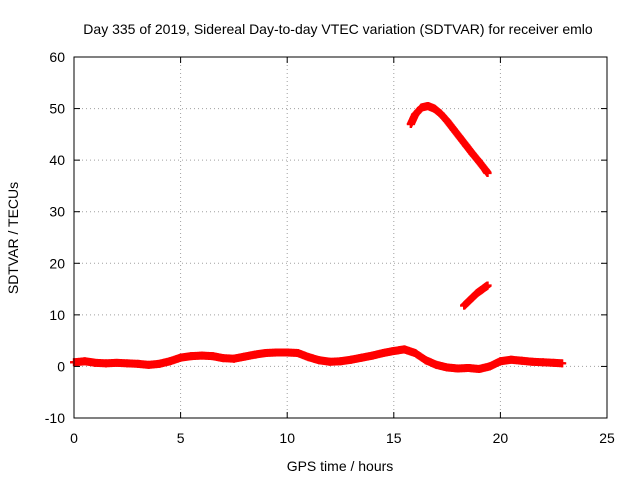 This screenshot has height=480, width=640. Describe the element at coordinates (501, 438) in the screenshot. I see `x-tick-label: 20` at that location.